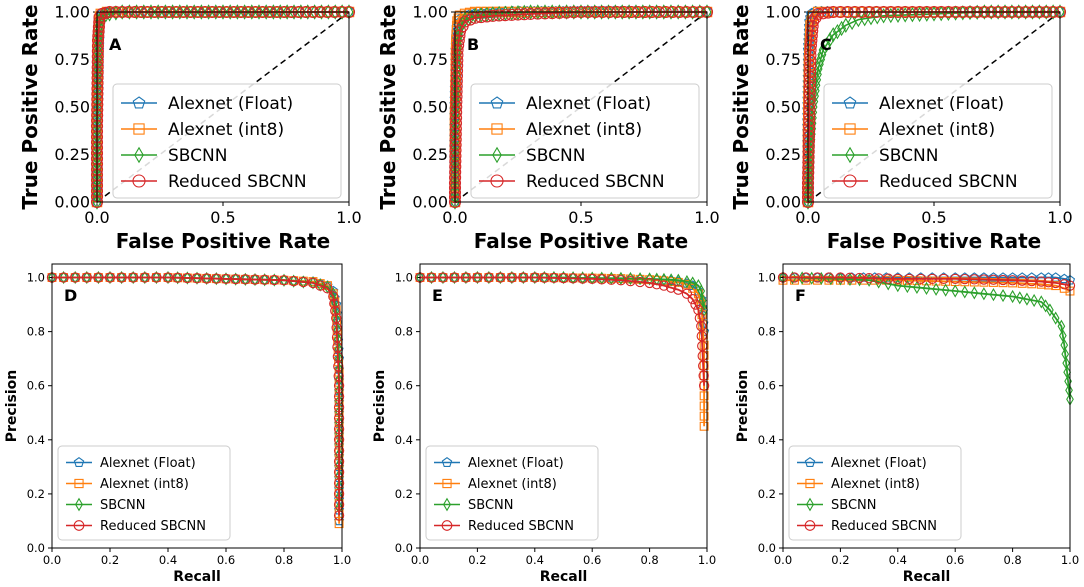 The width and height of the screenshot is (1084, 587). I want to click on y-tick-label: 0.00, so click(72, 202).